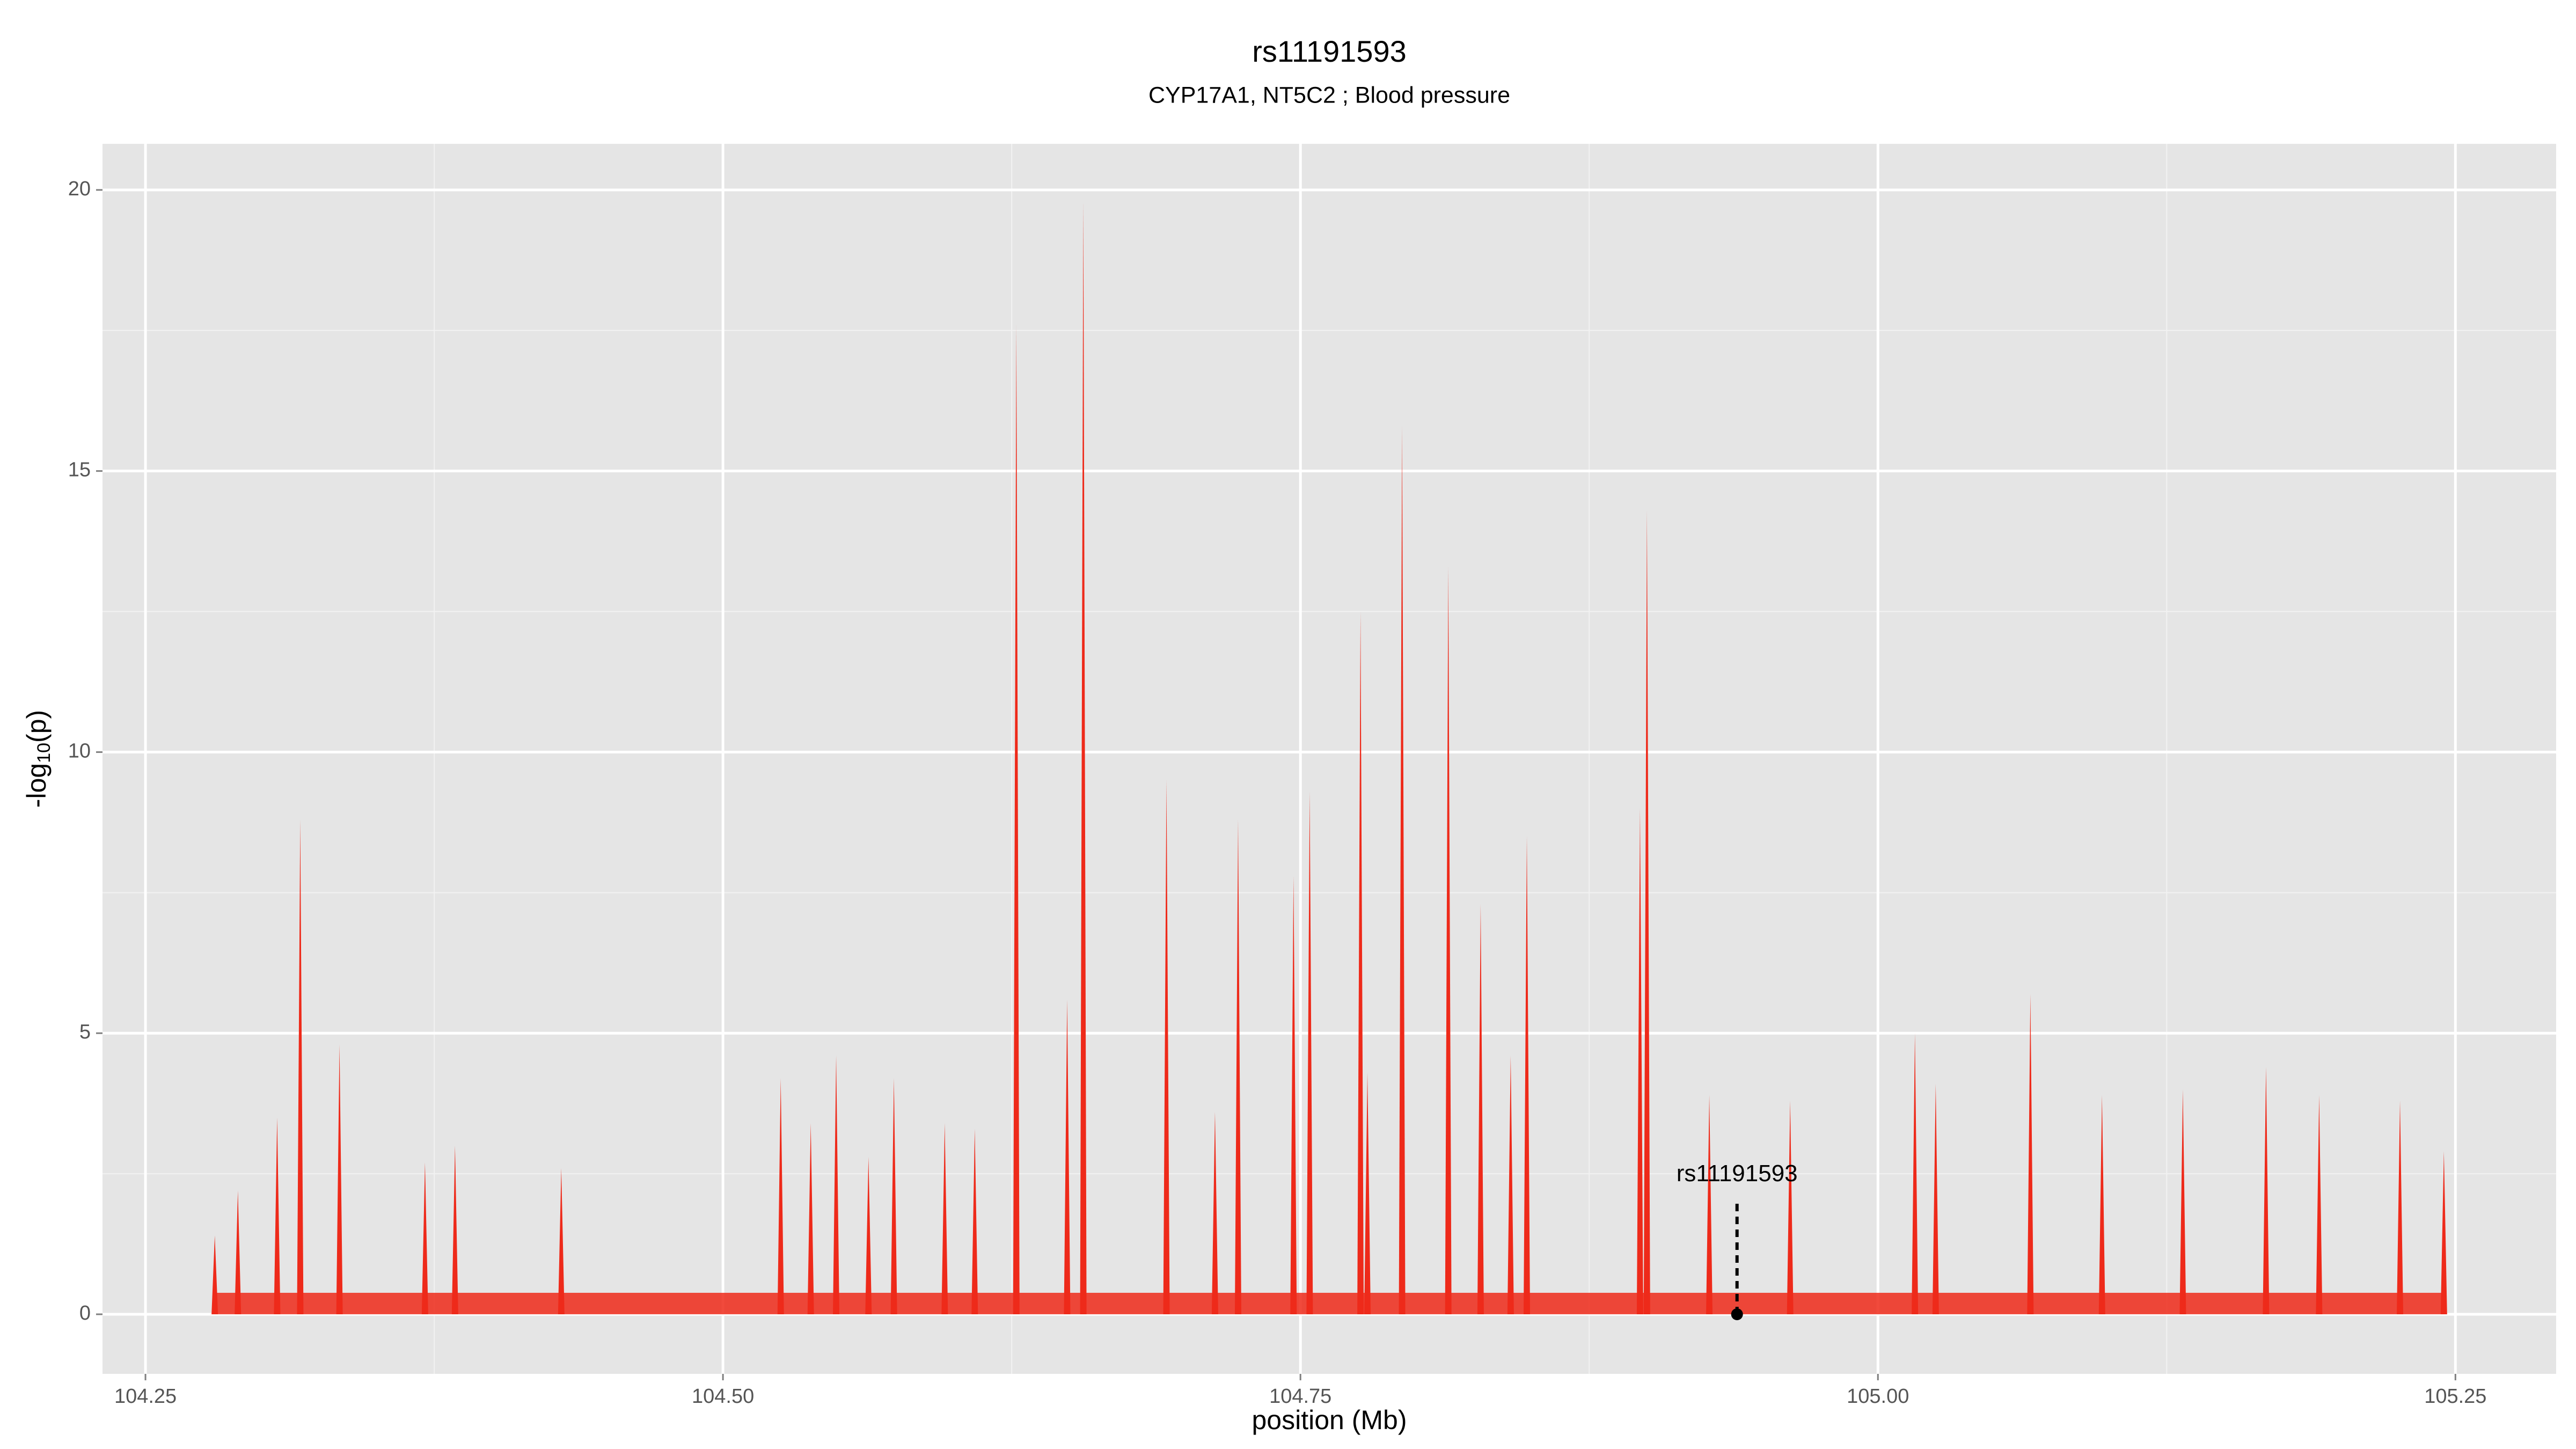 The image size is (2576, 1449). Describe the element at coordinates (79, 189) in the screenshot. I see `y-tick-label: 20` at that location.